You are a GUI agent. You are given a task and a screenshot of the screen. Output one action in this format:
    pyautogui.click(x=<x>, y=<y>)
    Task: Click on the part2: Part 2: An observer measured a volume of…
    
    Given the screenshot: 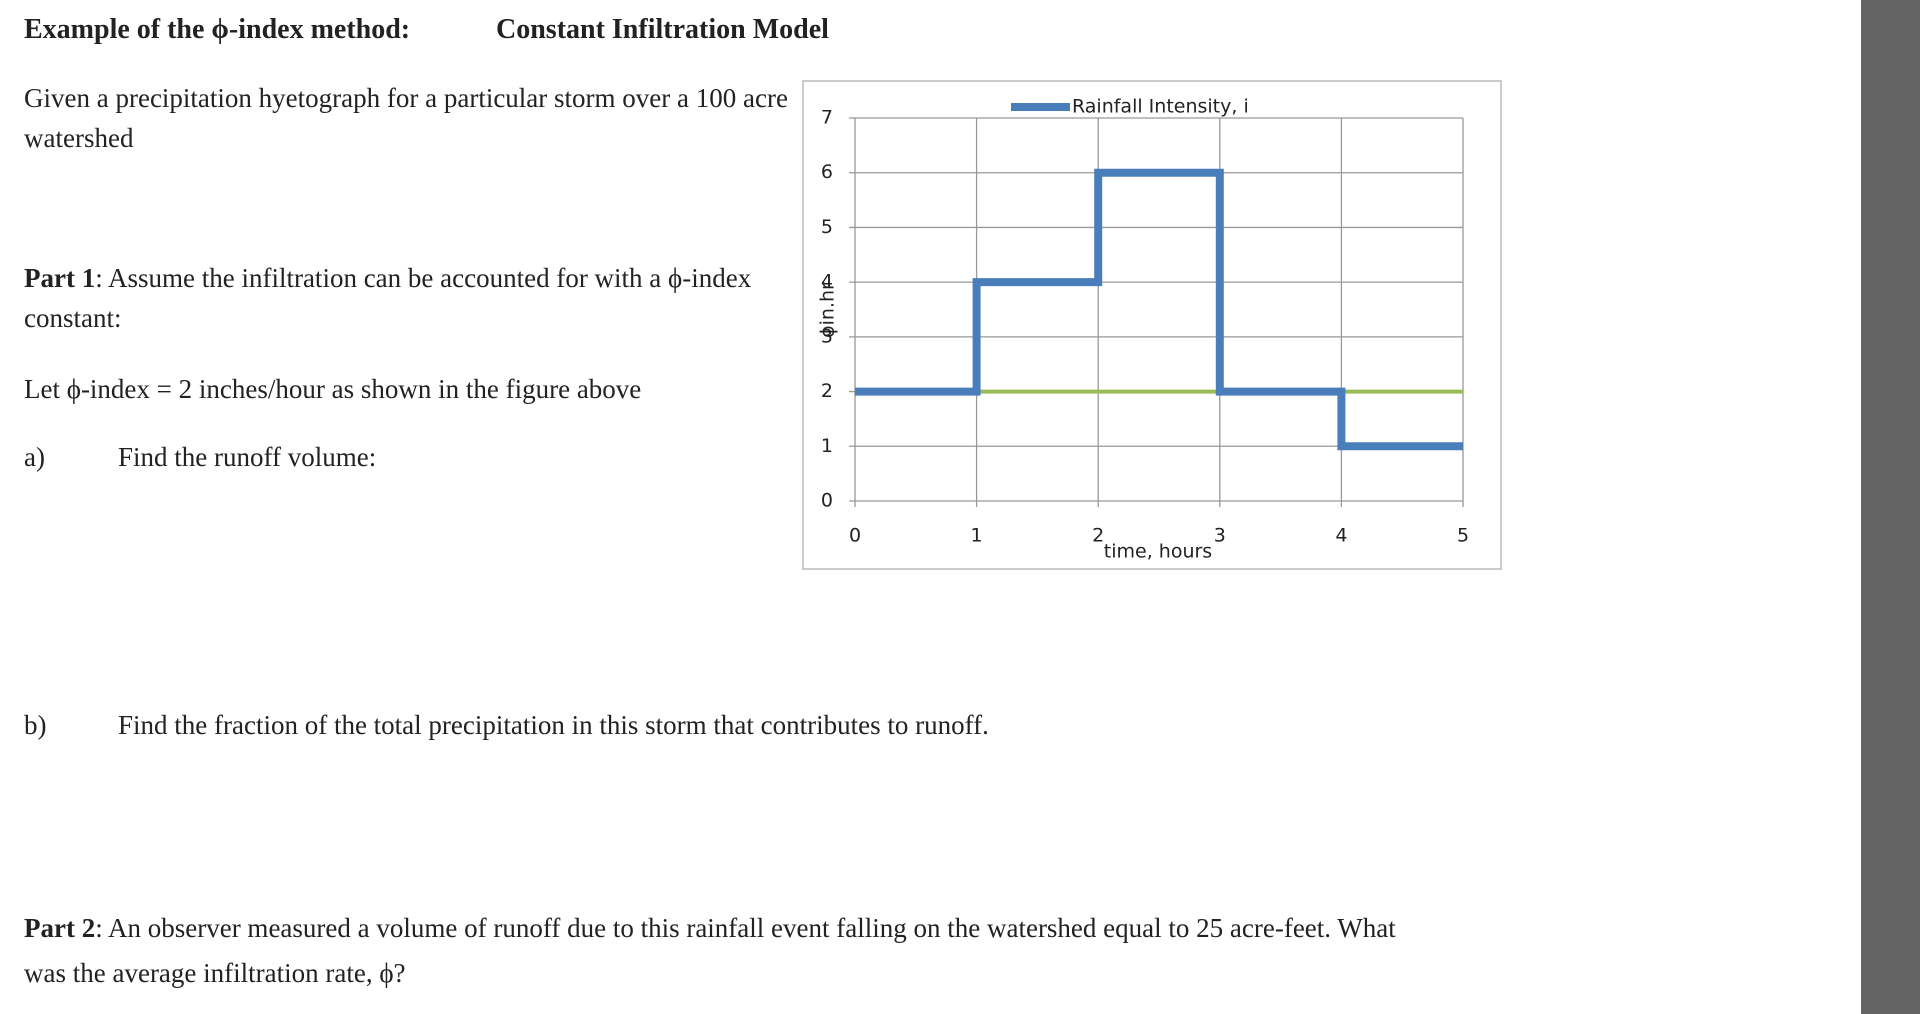 What is the action you would take?
    pyautogui.click(x=714, y=951)
    